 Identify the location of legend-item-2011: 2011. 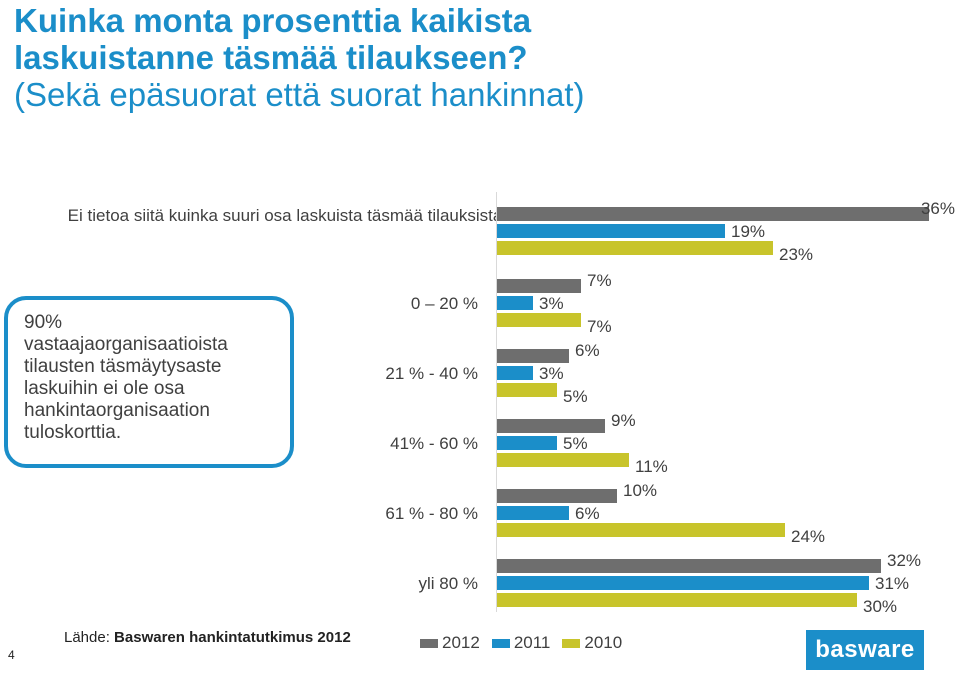
(521, 643).